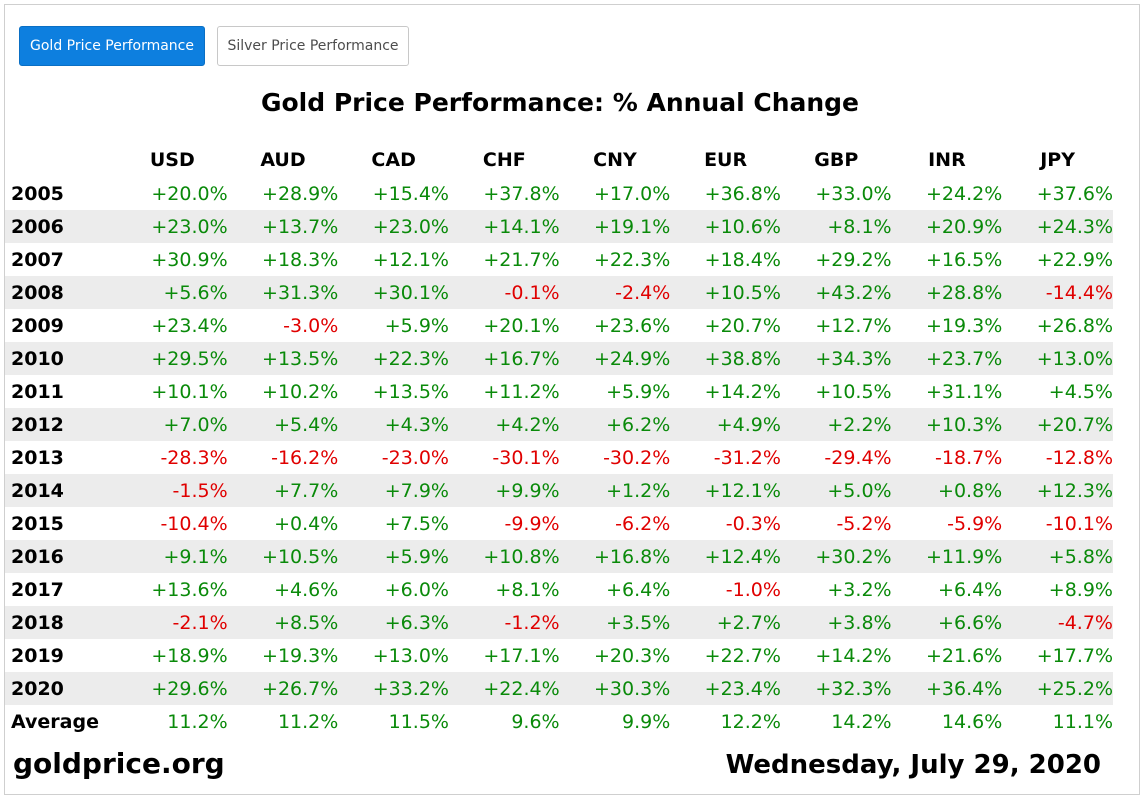  Describe the element at coordinates (643, 523) in the screenshot. I see `cell-cny: -6.2%` at that location.